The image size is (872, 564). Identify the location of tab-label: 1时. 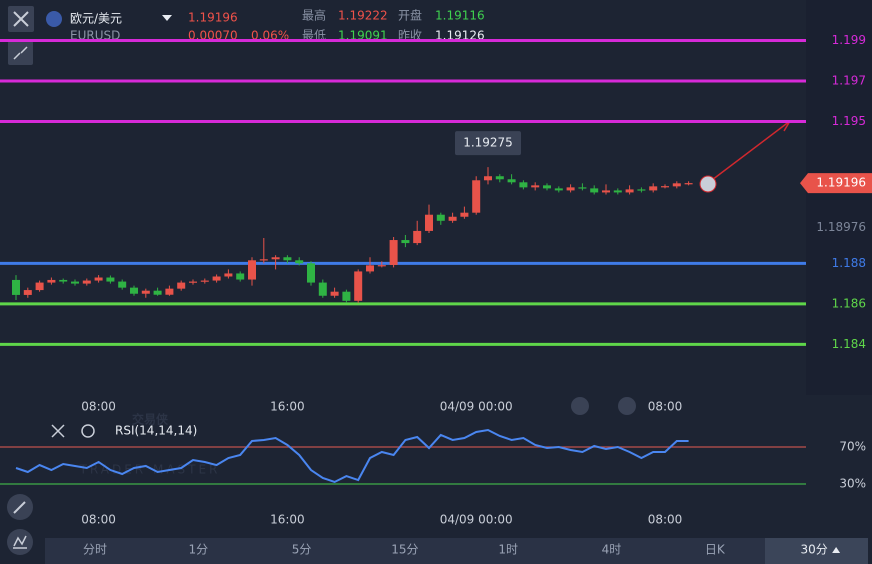
(508, 550).